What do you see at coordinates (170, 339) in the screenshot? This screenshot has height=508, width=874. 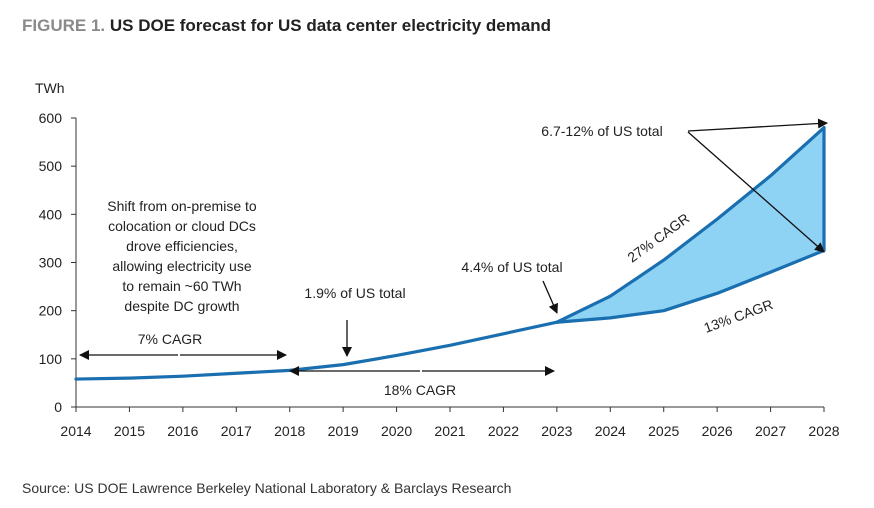 I see `annotation-7pct-cagr: 7% CAGR` at bounding box center [170, 339].